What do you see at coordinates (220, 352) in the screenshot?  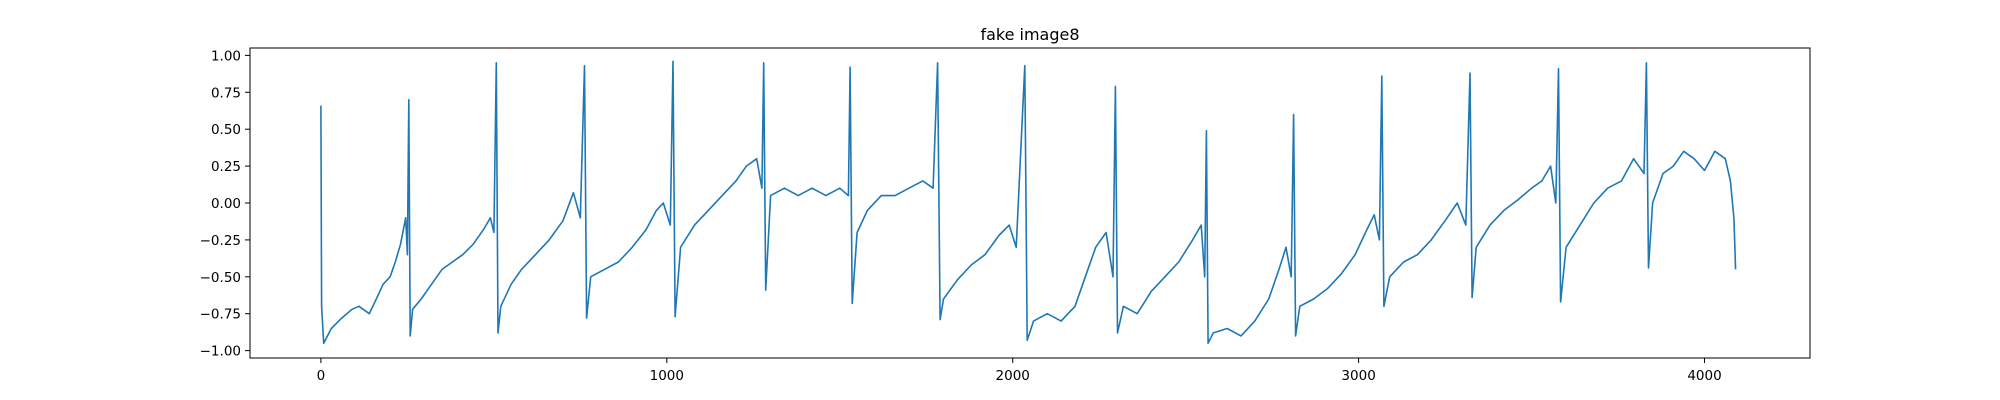 I see `y-tick-label: −1.00` at bounding box center [220, 352].